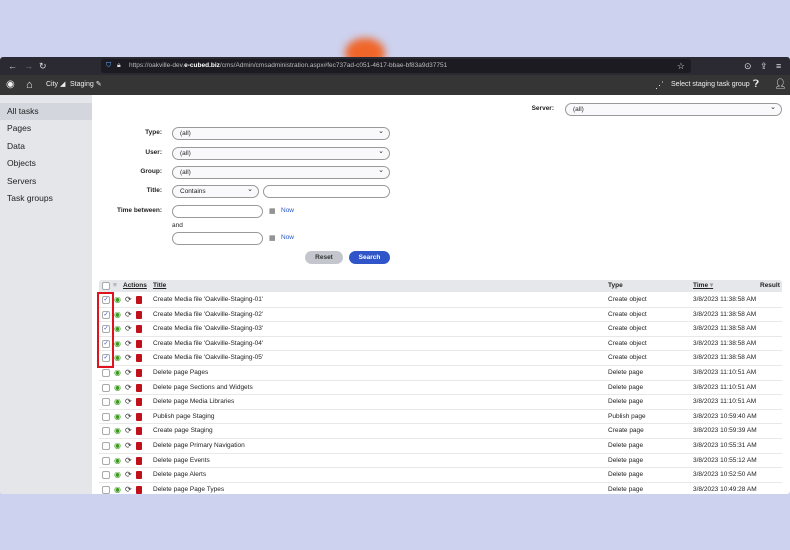  Describe the element at coordinates (56, 84) in the screenshot. I see `site-selector: City ◢` at that location.